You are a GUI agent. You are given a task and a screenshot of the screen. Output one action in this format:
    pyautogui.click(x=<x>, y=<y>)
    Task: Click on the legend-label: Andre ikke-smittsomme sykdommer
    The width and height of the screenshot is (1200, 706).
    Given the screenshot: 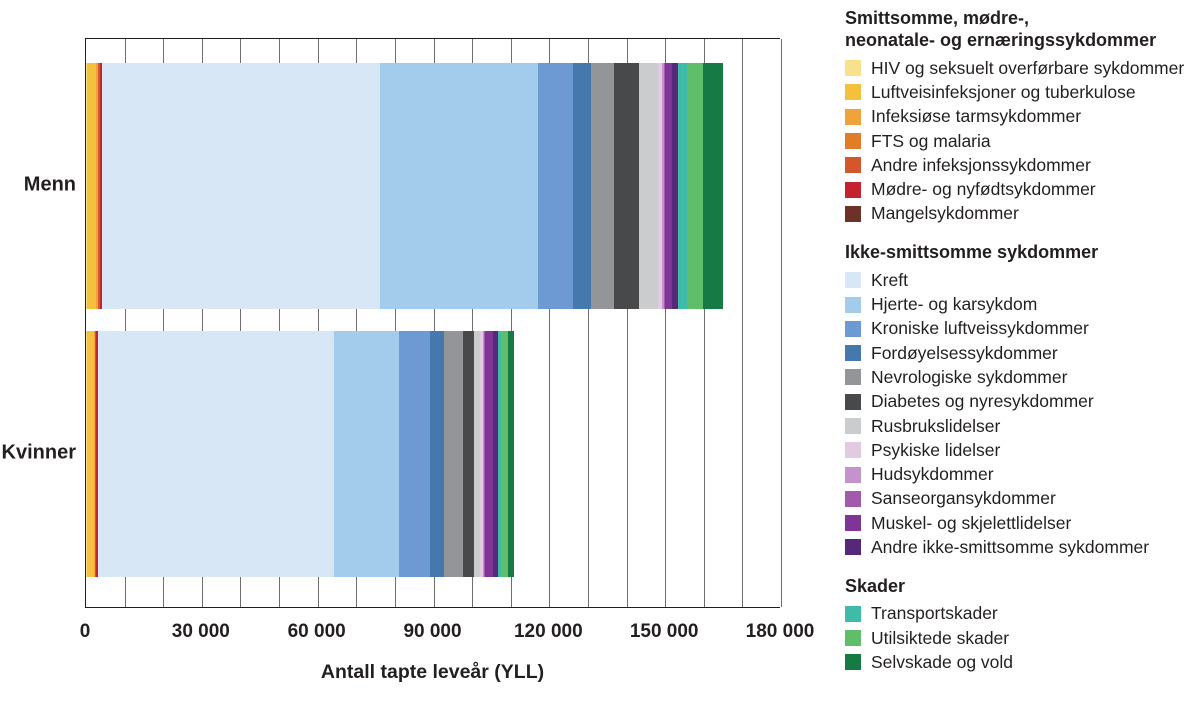 What is the action you would take?
    pyautogui.click(x=1010, y=546)
    